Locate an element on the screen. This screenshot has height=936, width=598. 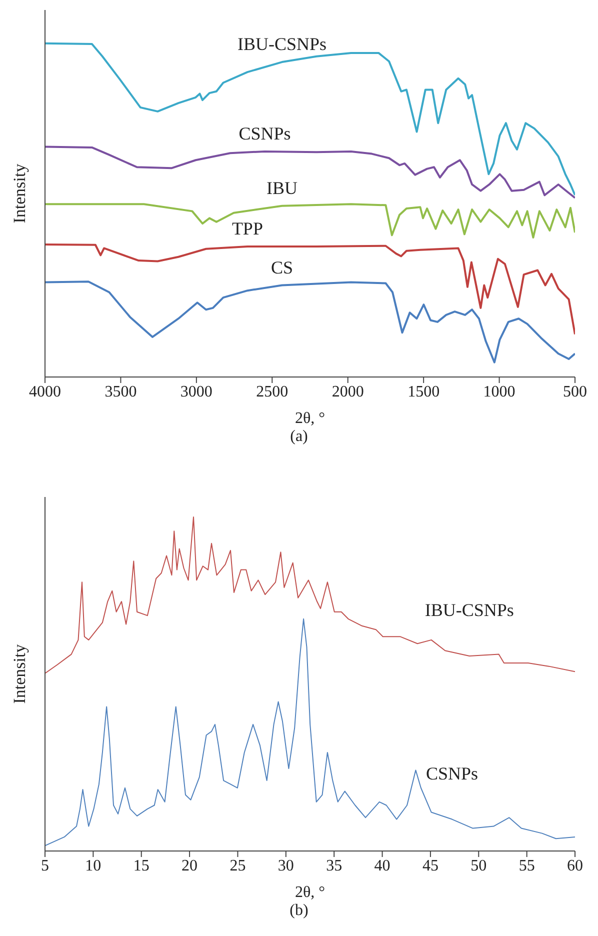
x-tick-label: 4000 is located at coordinates (45, 391).